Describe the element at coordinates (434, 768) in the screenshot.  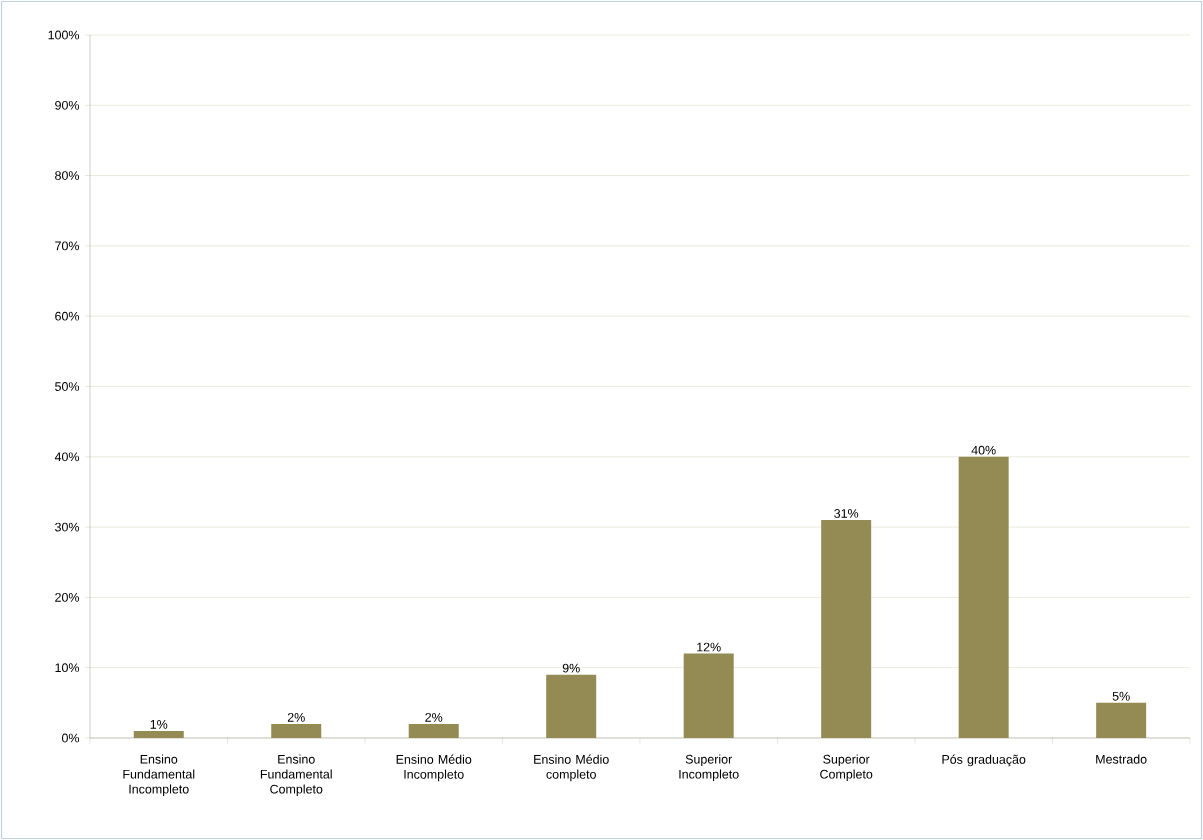
I see `x-tick-label: Ensino Médio Incompleto` at that location.